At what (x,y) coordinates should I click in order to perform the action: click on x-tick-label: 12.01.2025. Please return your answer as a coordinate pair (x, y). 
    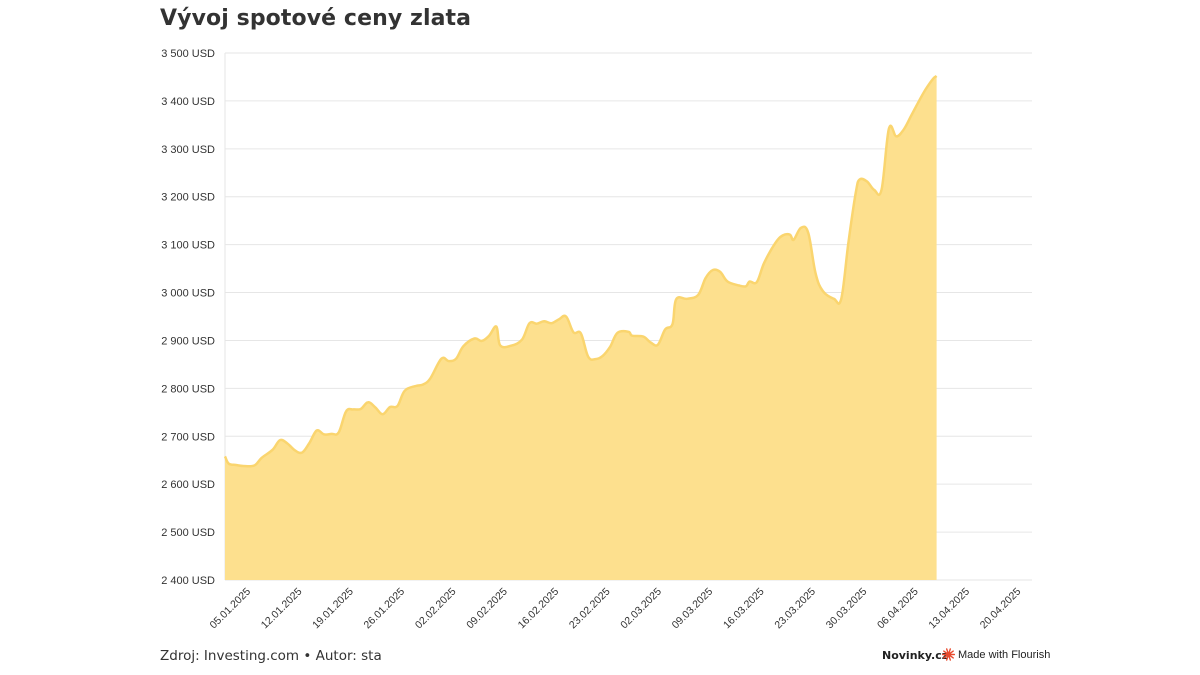
    Looking at the image, I should click on (282, 609).